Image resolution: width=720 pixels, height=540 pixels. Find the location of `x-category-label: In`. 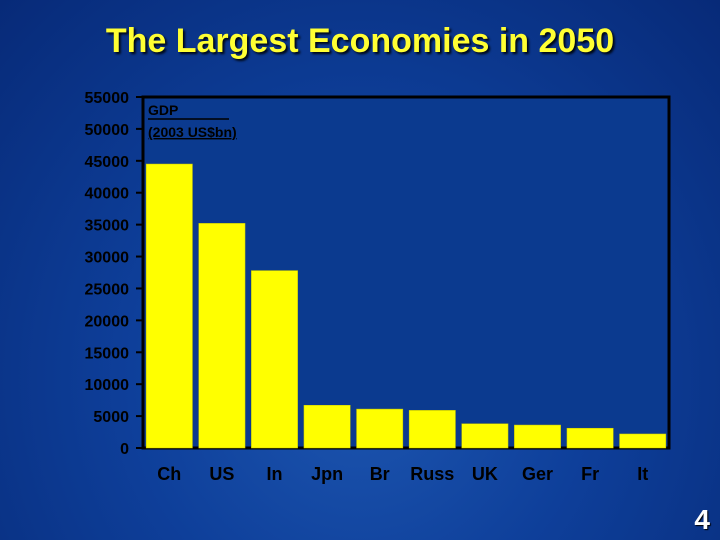

x-category-label: In is located at coordinates (275, 474).